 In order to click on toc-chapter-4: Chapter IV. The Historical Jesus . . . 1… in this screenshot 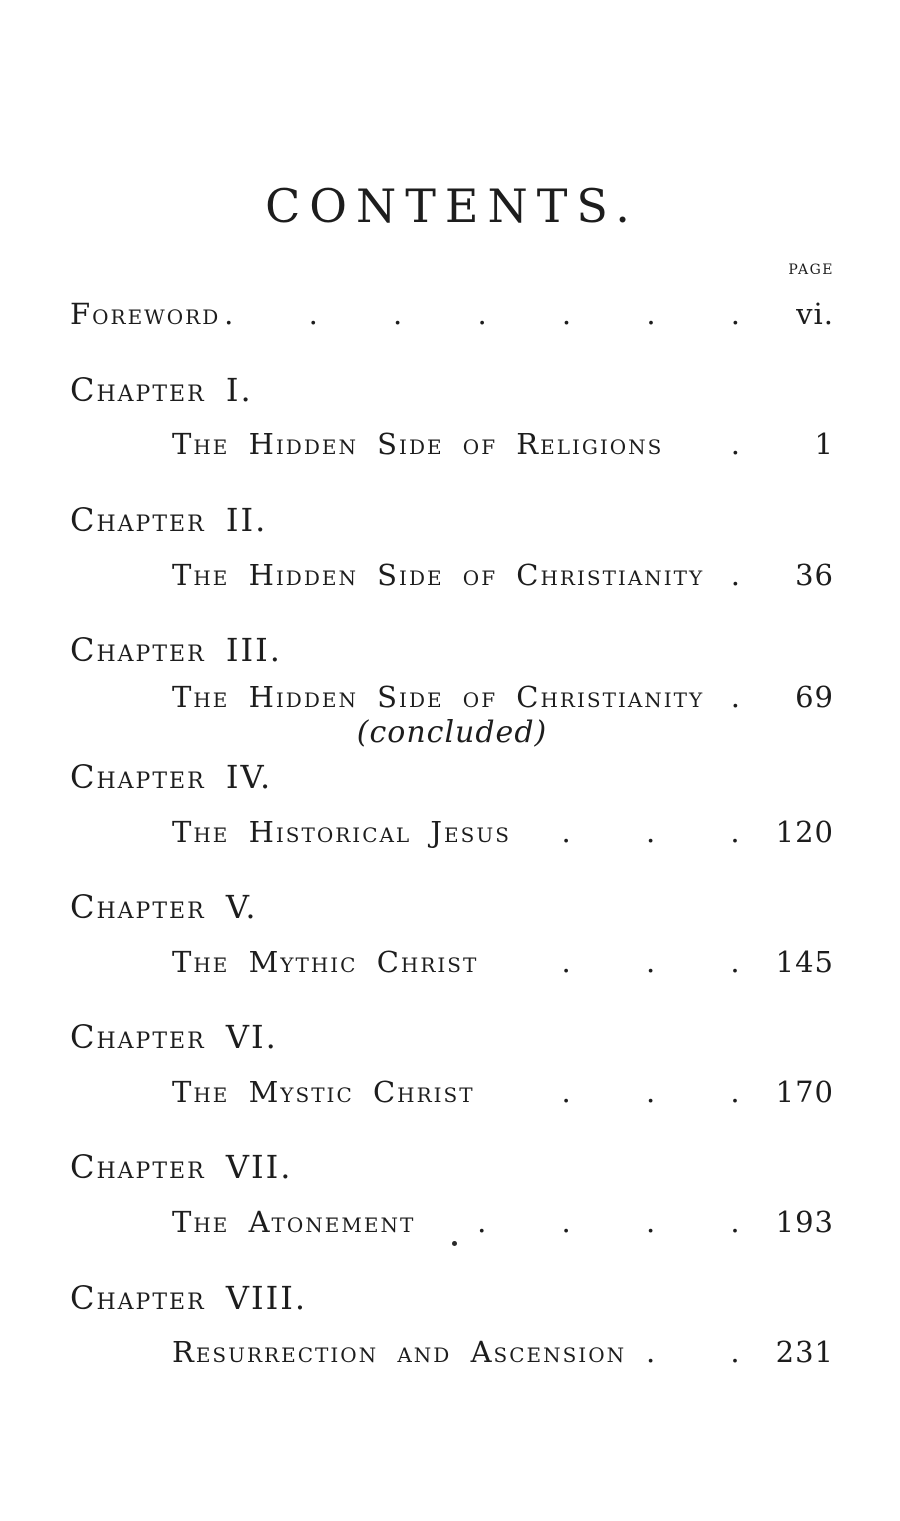, I will do `click(452, 804)`.